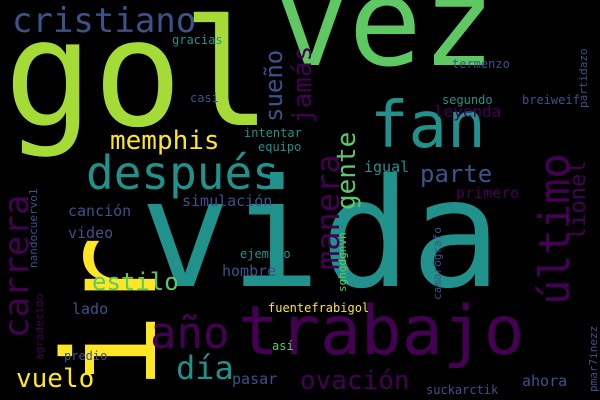  I want to click on word-estilo: estilo, so click(135, 282).